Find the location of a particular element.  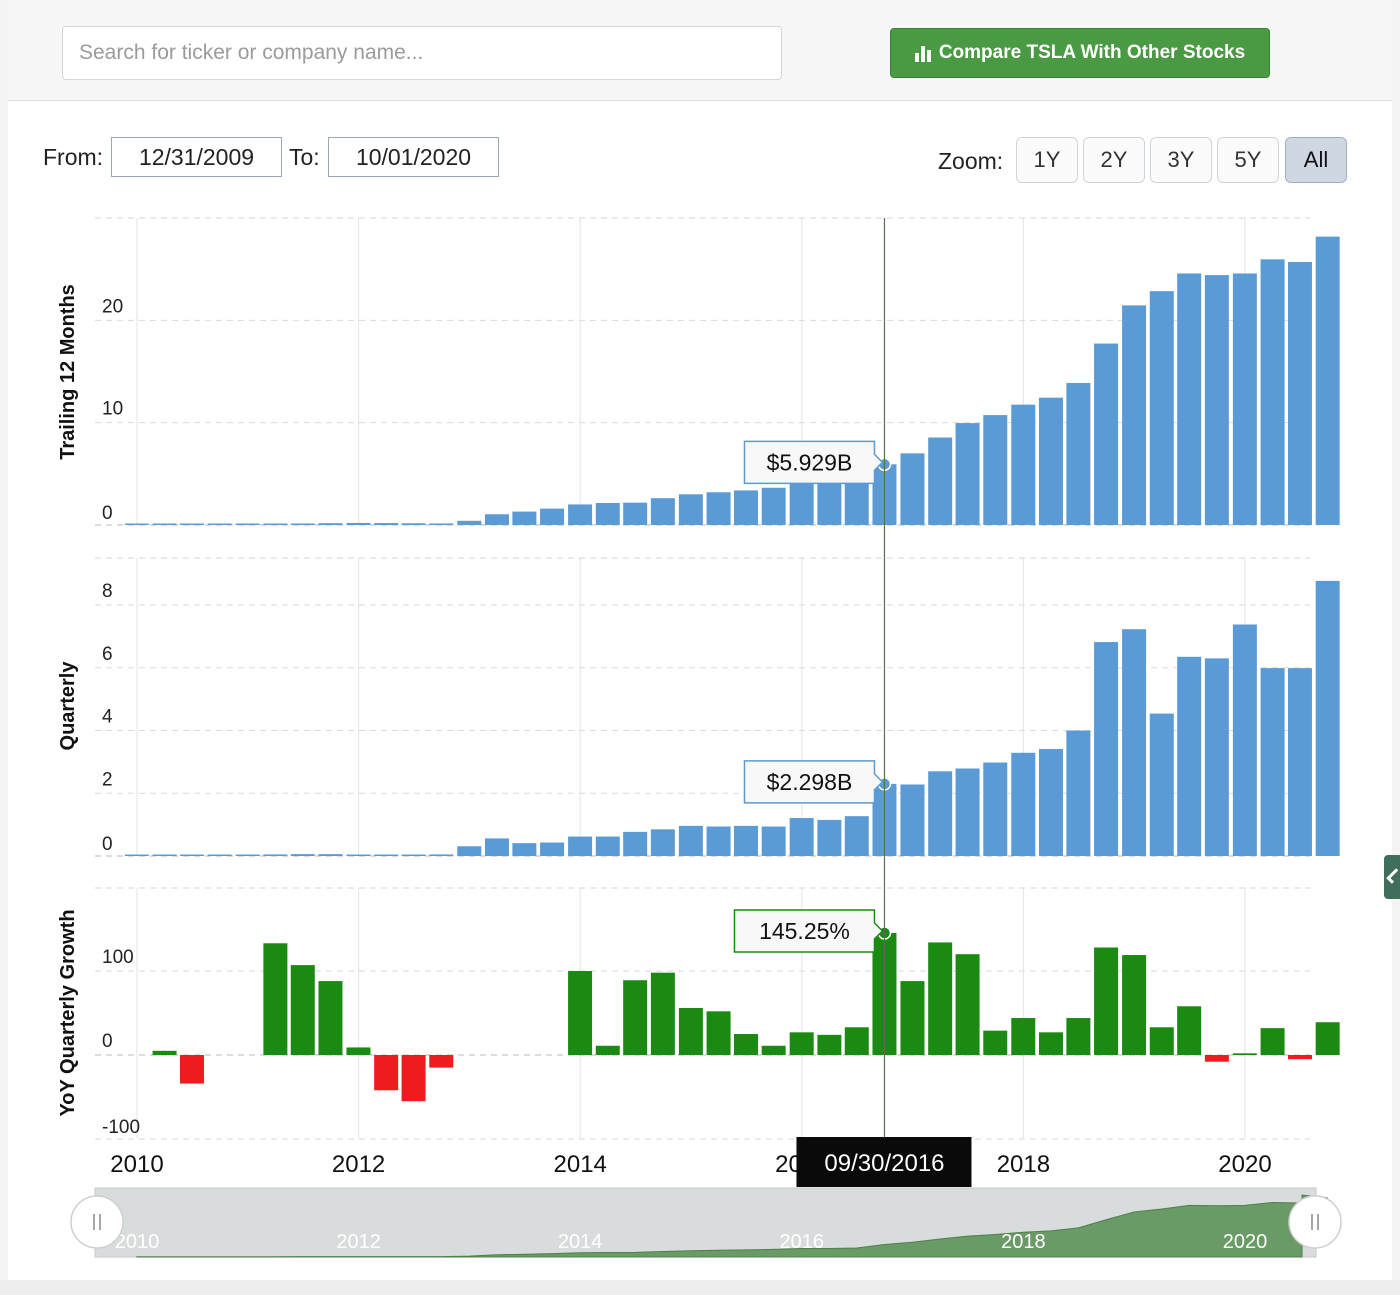

crosshair-date-box is located at coordinates (884, 1162).